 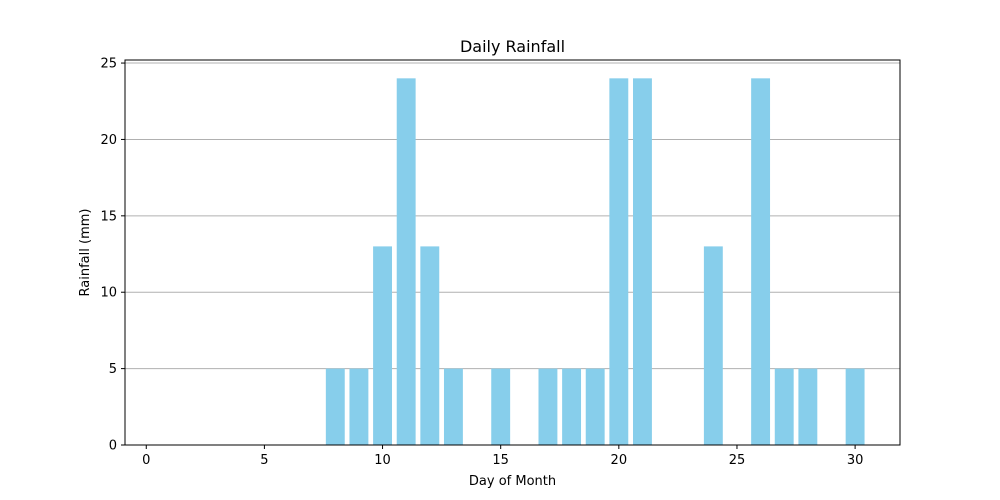 What do you see at coordinates (113, 369) in the screenshot?
I see `y-tick-label-5: 5` at bounding box center [113, 369].